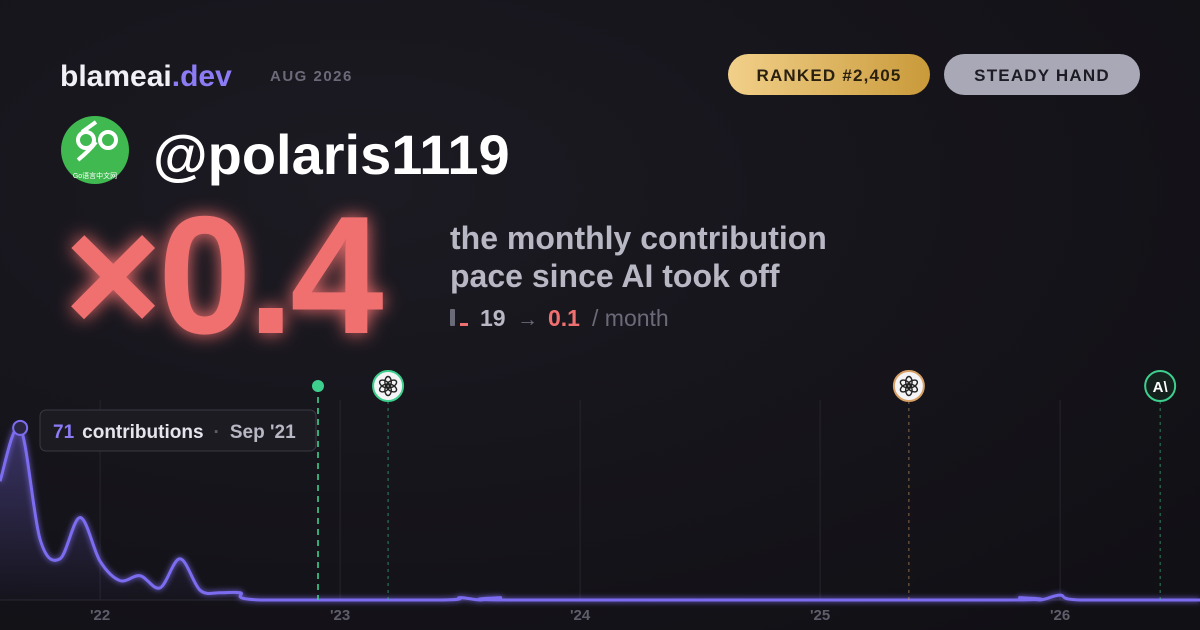 Image resolution: width=1200 pixels, height=630 pixels. I want to click on x-tick-label: '22, so click(100, 615).